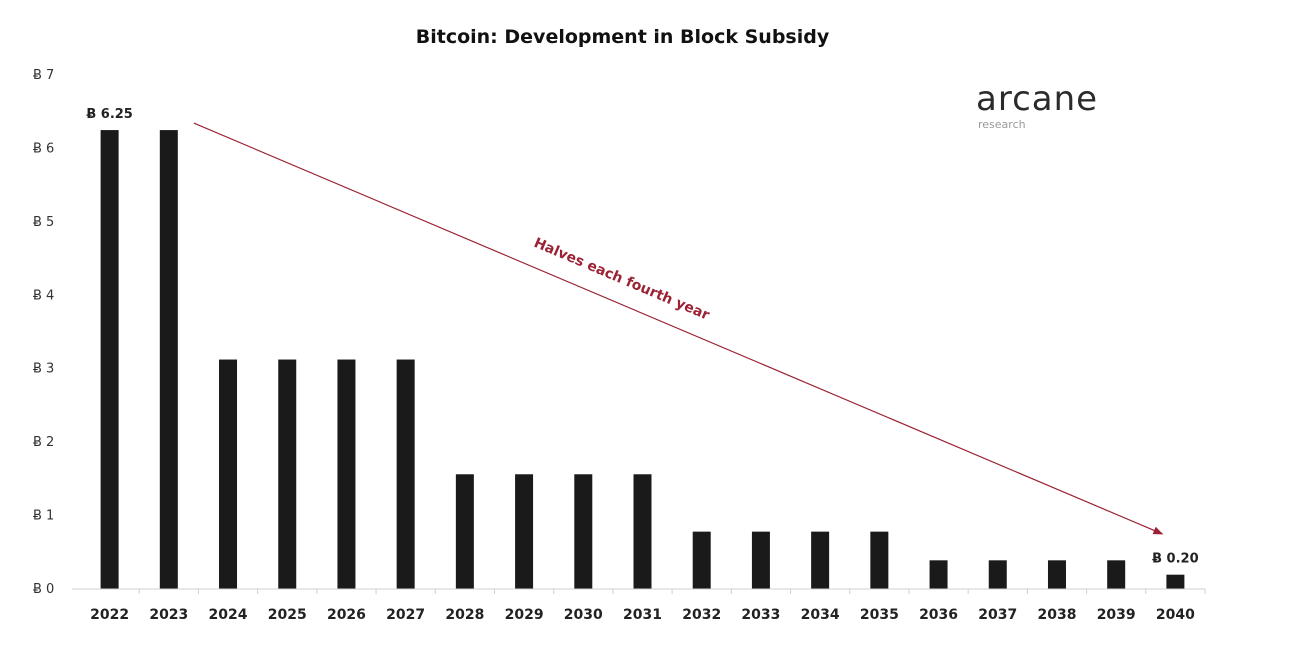  Describe the element at coordinates (642, 615) in the screenshot. I see `x-tick-label: 2031` at that location.